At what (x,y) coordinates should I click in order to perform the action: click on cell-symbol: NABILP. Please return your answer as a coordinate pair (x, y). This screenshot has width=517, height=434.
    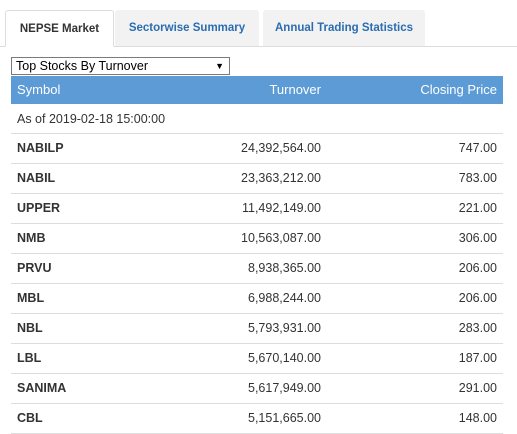
    Looking at the image, I should click on (40, 148).